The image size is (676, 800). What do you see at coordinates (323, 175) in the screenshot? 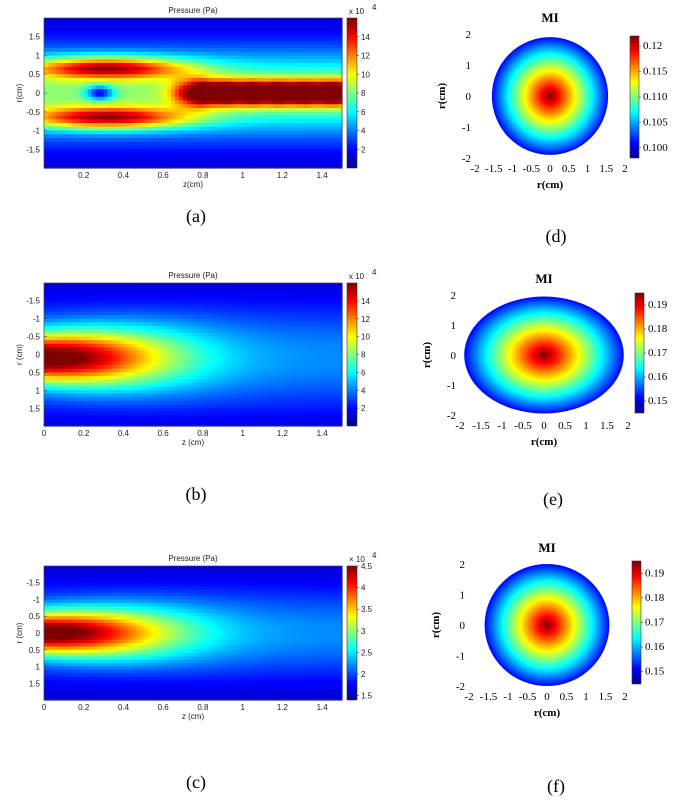
I see `x-tick-label: 1.4` at bounding box center [323, 175].